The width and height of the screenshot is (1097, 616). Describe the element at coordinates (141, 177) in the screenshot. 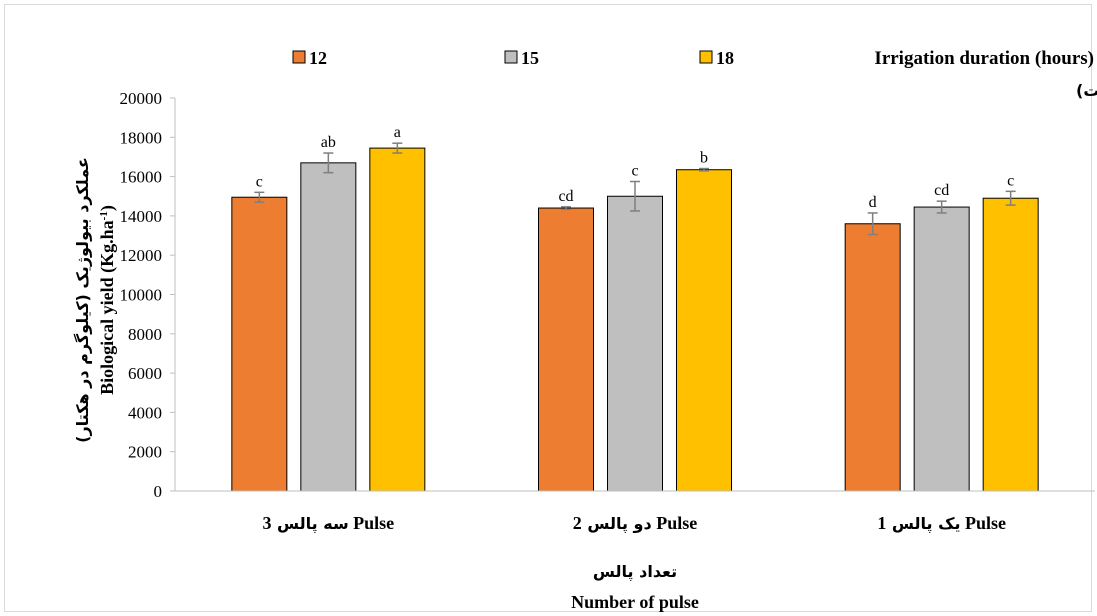

I see `y-tick-label: 16000` at that location.